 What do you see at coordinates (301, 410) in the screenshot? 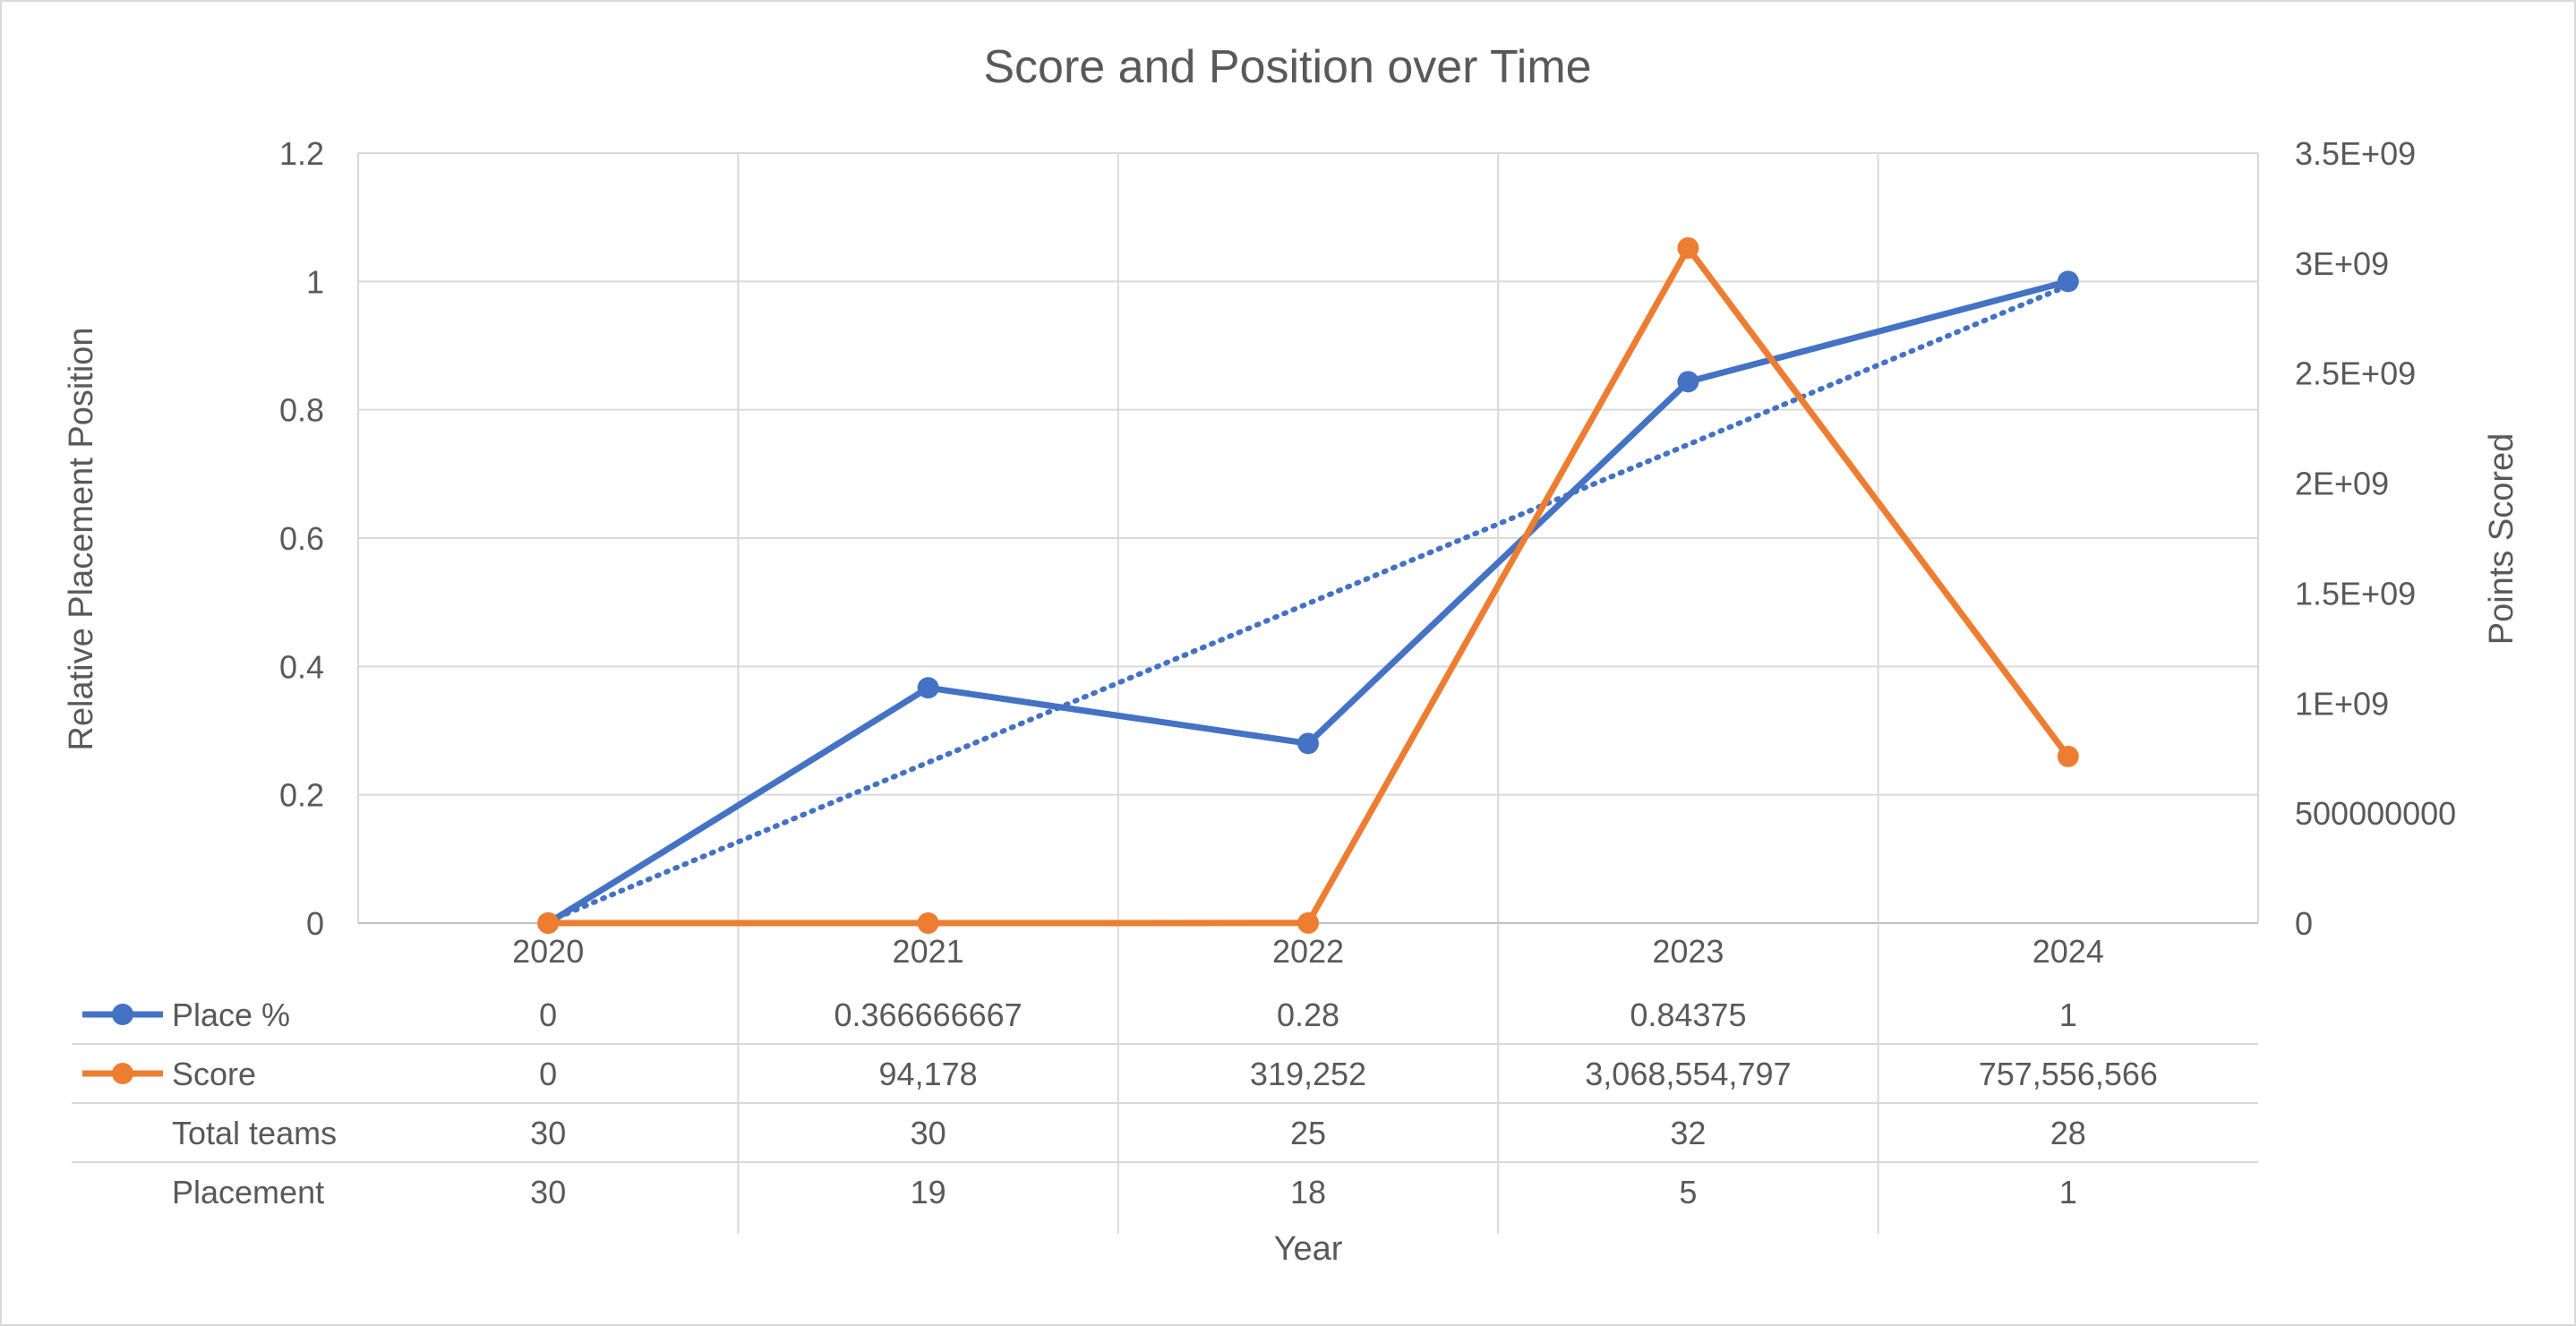
I see `y-left-tick-label: 0.8` at bounding box center [301, 410].